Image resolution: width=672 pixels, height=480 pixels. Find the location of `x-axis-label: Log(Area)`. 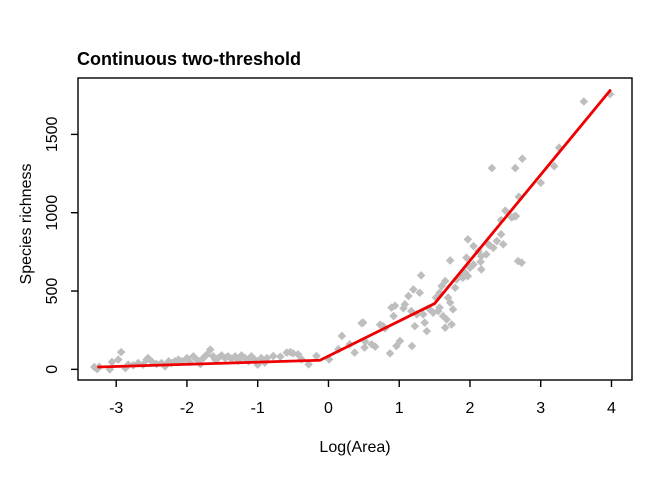

x-axis-label: Log(Area) is located at coordinates (354, 447).